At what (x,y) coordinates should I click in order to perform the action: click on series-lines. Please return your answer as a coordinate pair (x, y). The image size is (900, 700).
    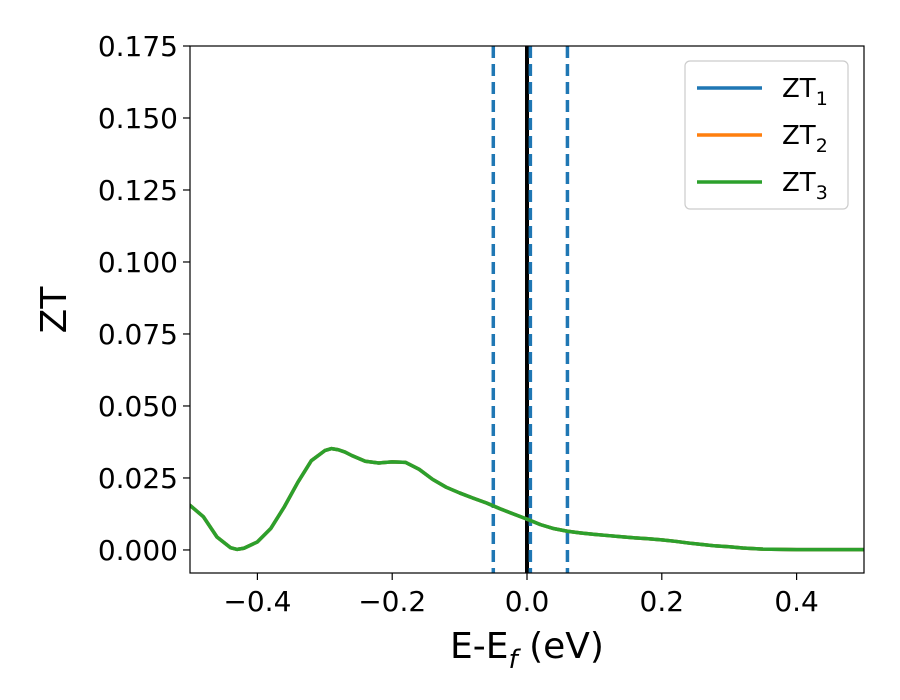
    Looking at the image, I should click on (527, 499).